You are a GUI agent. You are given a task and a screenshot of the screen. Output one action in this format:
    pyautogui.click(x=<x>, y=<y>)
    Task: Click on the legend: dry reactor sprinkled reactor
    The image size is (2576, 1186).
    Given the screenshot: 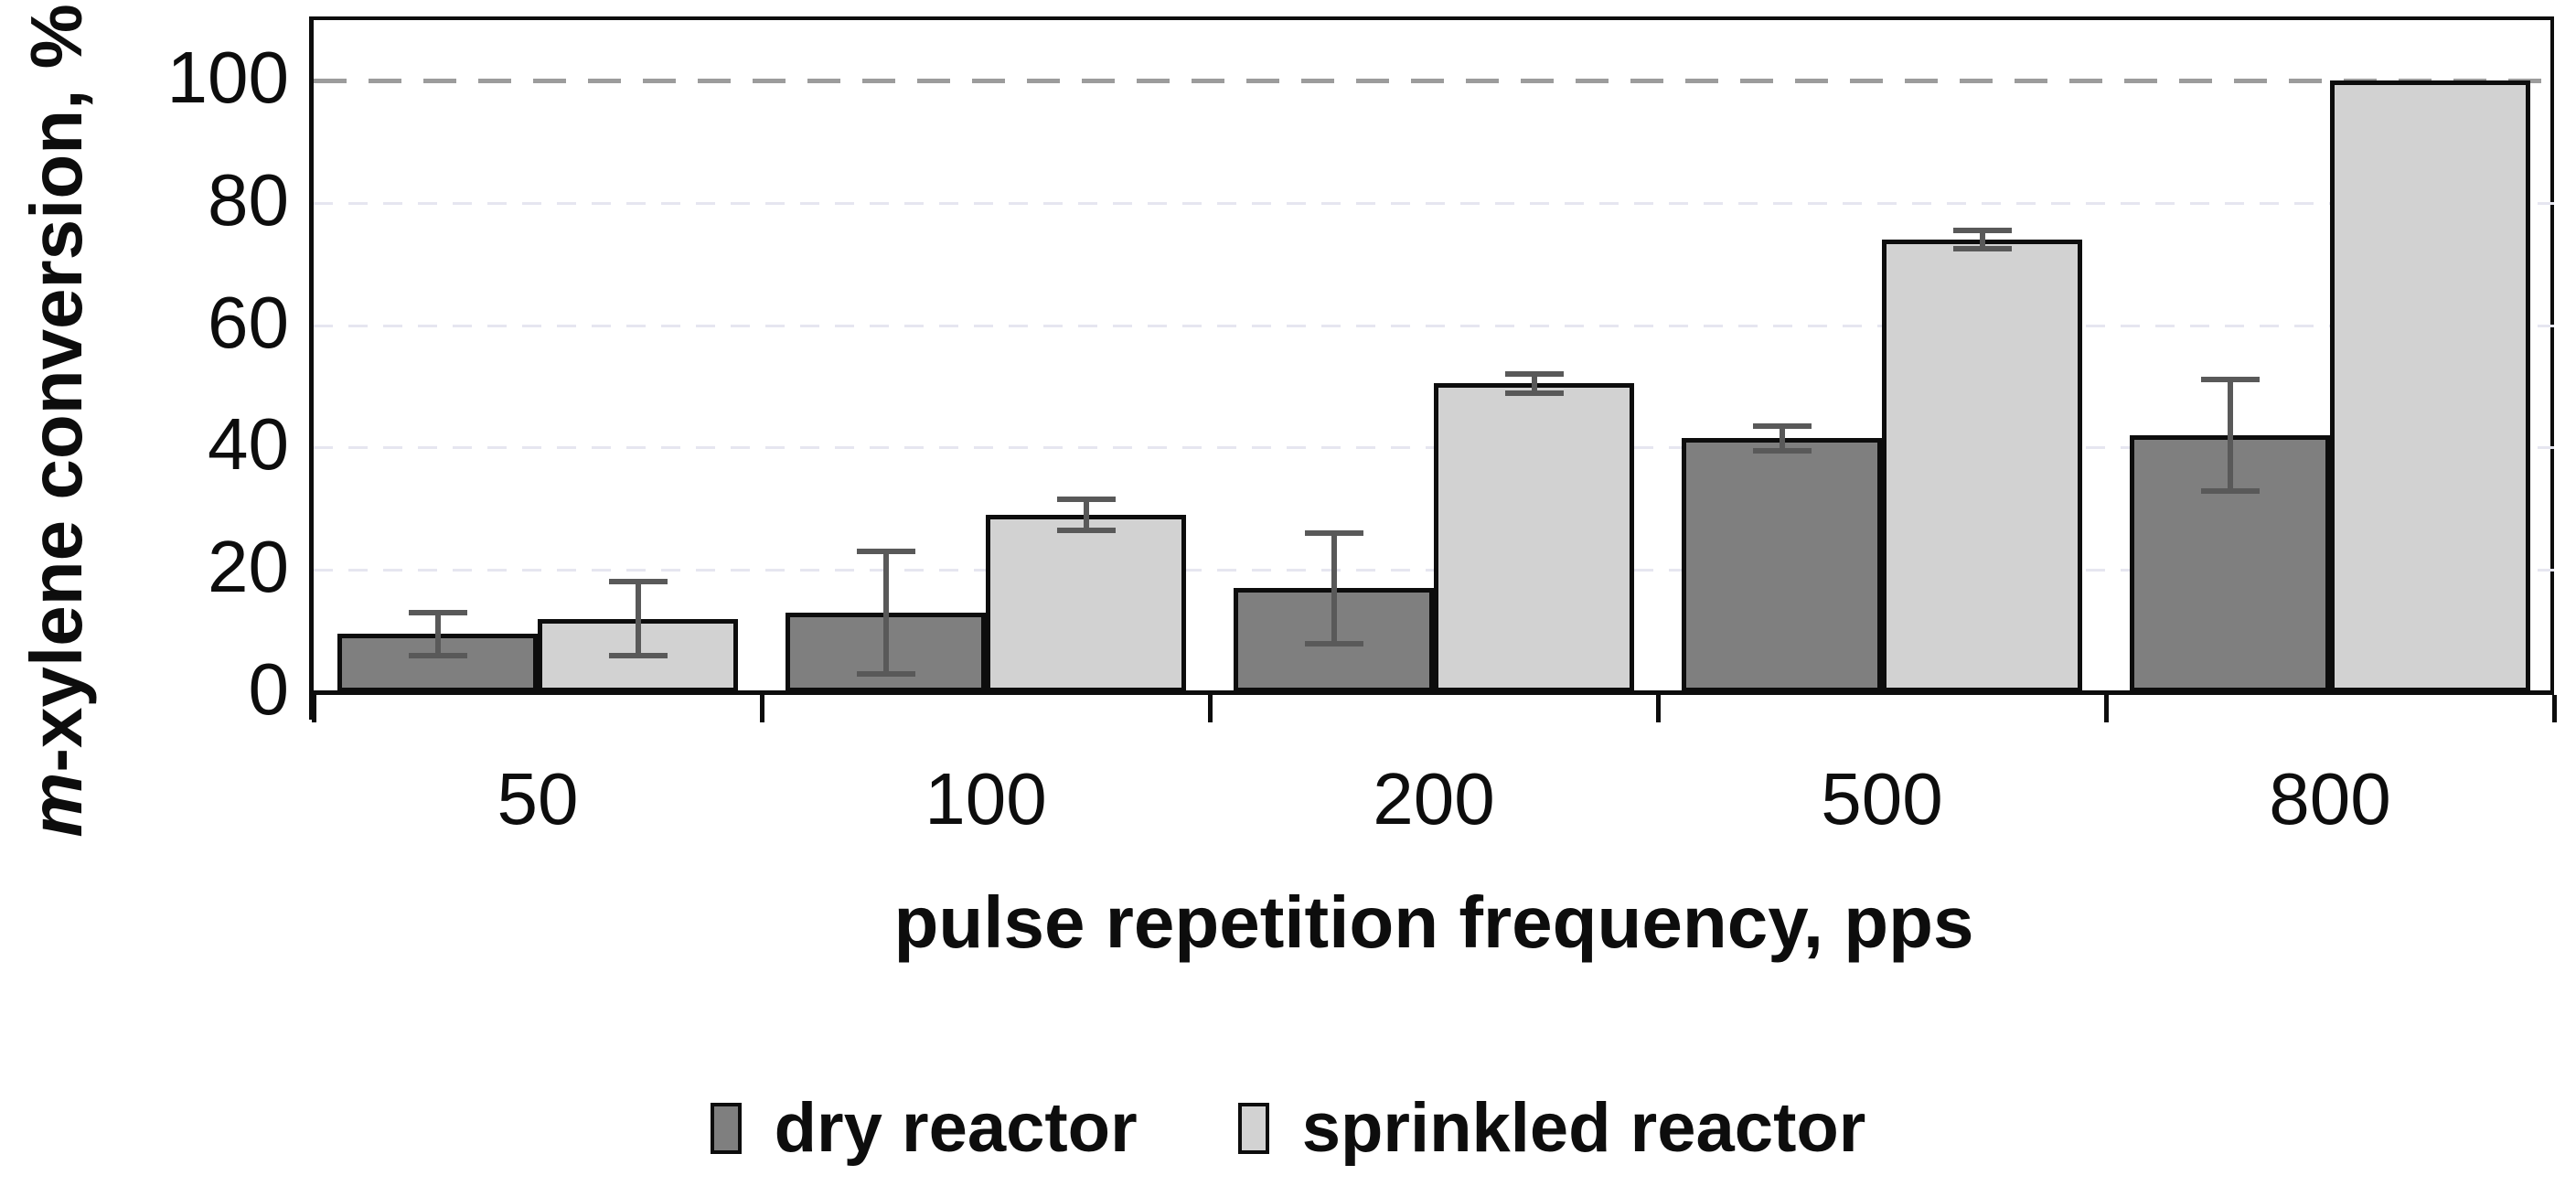 What is the action you would take?
    pyautogui.click(x=1288, y=1128)
    